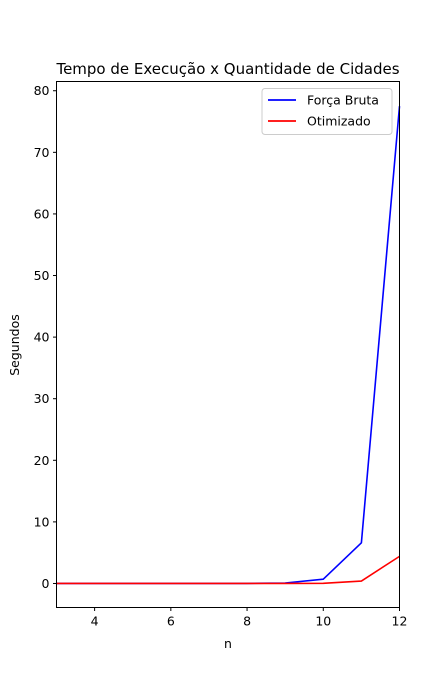 The width and height of the screenshot is (444, 683). What do you see at coordinates (46, 583) in the screenshot?
I see `y-tick-label: 0` at bounding box center [46, 583].